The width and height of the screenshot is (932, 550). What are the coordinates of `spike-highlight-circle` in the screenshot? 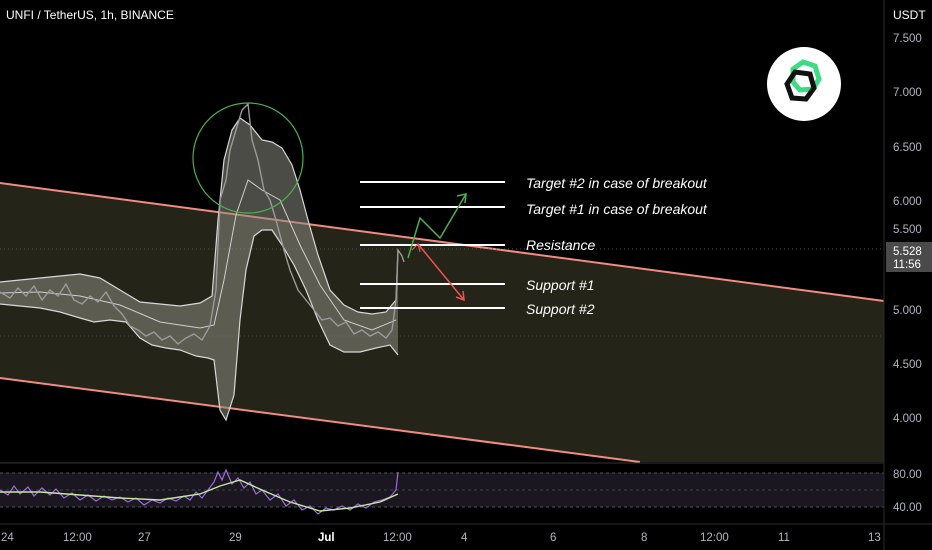 It's located at (248, 158).